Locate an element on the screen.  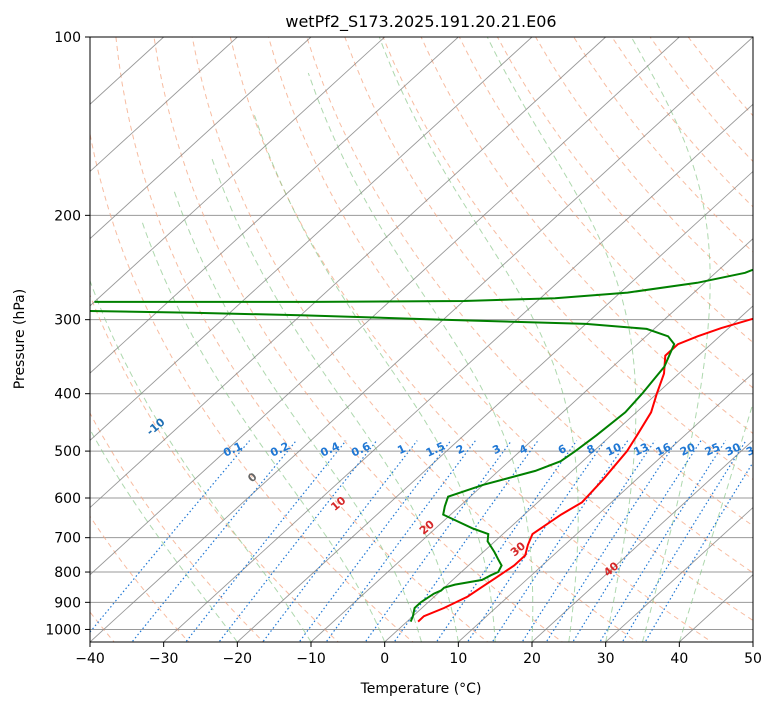
y-tick-label: 1000 is located at coordinates (63, 630).